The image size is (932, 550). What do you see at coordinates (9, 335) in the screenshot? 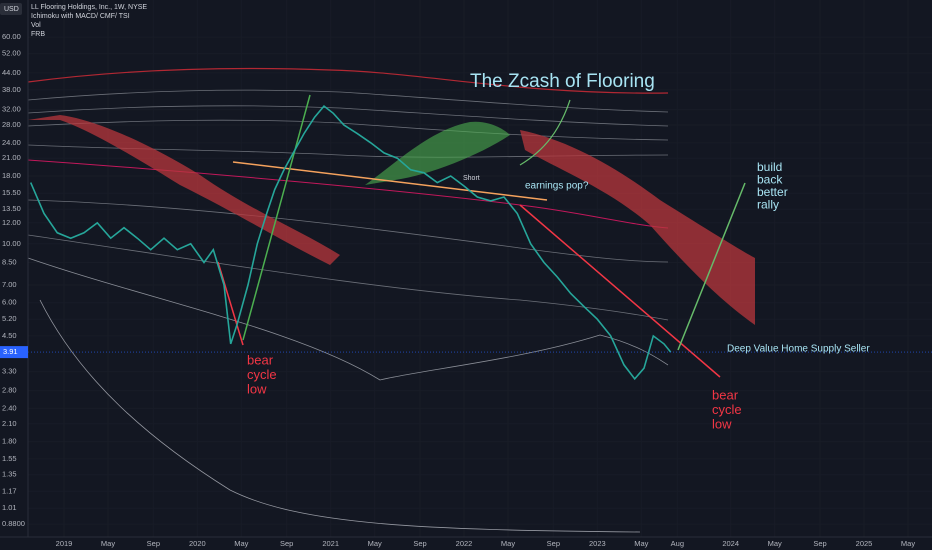
I see `y-tick-label: 4.50` at bounding box center [9, 335].